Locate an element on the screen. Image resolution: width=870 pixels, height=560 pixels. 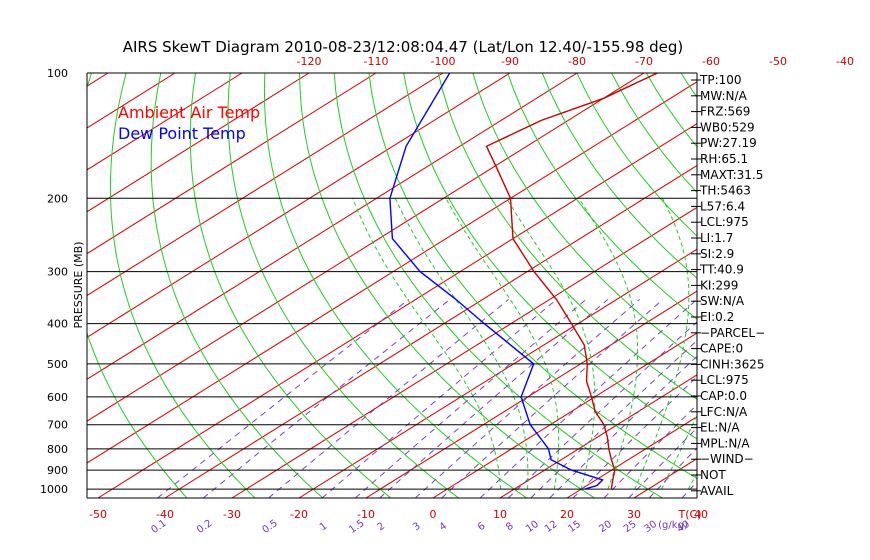
mixing-ratio-tick-label: 25 is located at coordinates (630, 527).